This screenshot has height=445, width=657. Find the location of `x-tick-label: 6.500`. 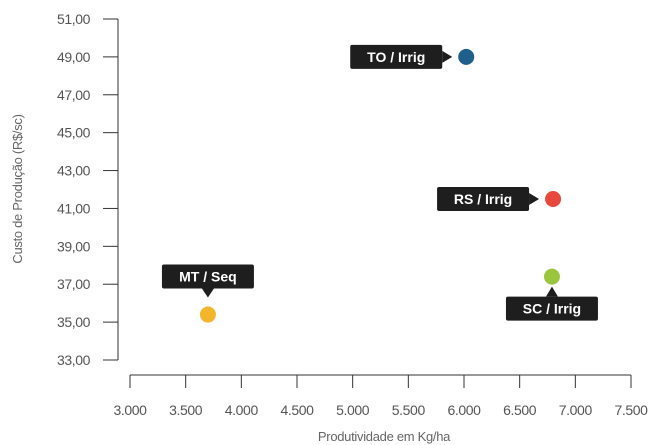

x-tick-label: 6.500 is located at coordinates (520, 410).